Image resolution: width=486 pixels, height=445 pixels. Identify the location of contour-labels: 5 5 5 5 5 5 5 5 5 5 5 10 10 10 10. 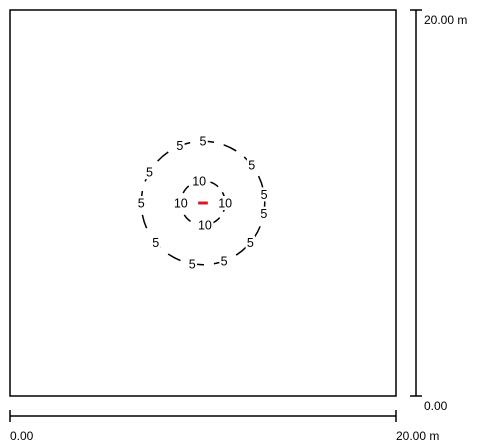
(202, 202).